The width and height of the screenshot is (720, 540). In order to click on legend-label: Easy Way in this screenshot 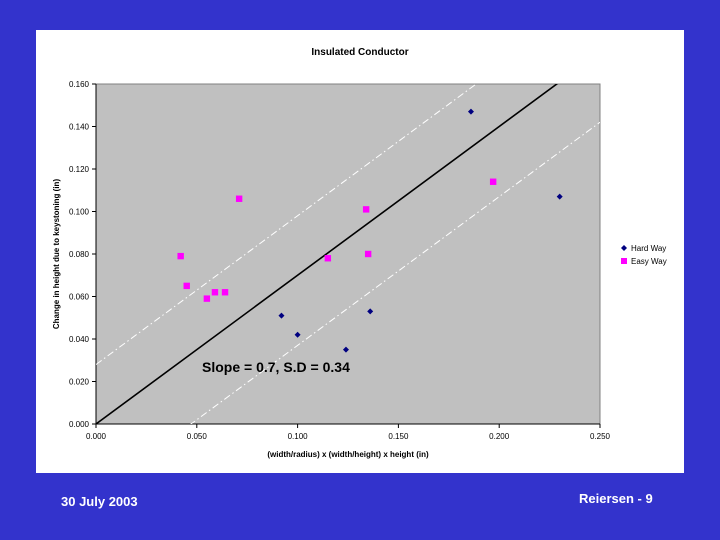, I will do `click(649, 261)`.